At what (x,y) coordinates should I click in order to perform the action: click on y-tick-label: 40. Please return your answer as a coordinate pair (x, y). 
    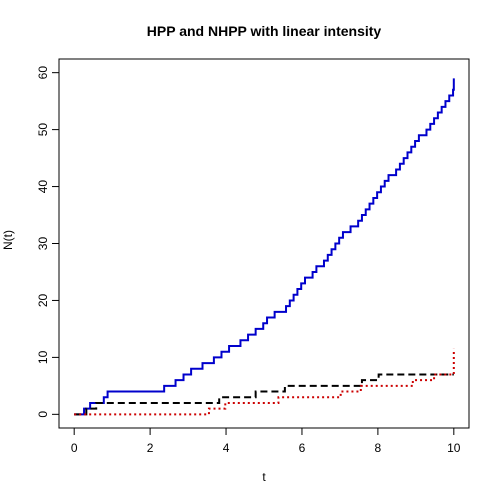
    Looking at the image, I should click on (43, 187).